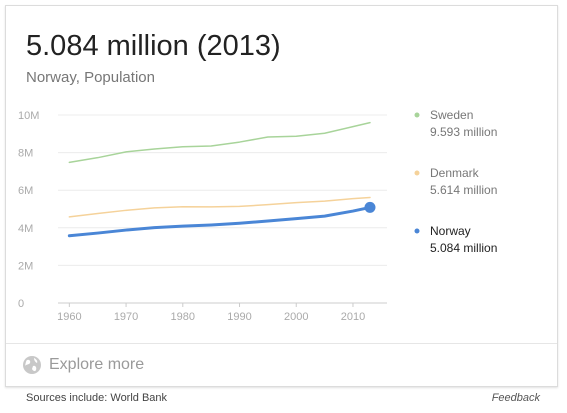 This screenshot has width=567, height=413. Describe the element at coordinates (417, 115) in the screenshot. I see `legend-marker-sweden` at that location.